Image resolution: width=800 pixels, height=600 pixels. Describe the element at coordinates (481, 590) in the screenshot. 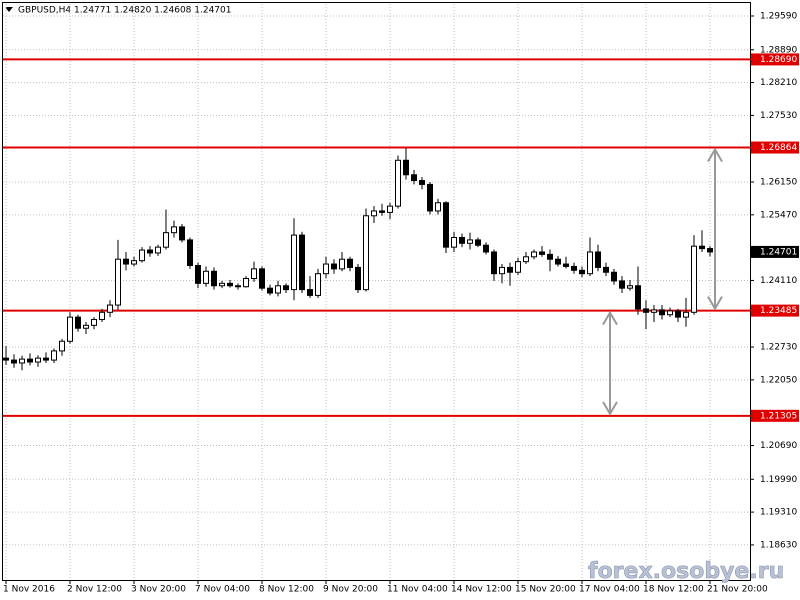

I see `x-tick-label: 14 Nov 12:00` at that location.